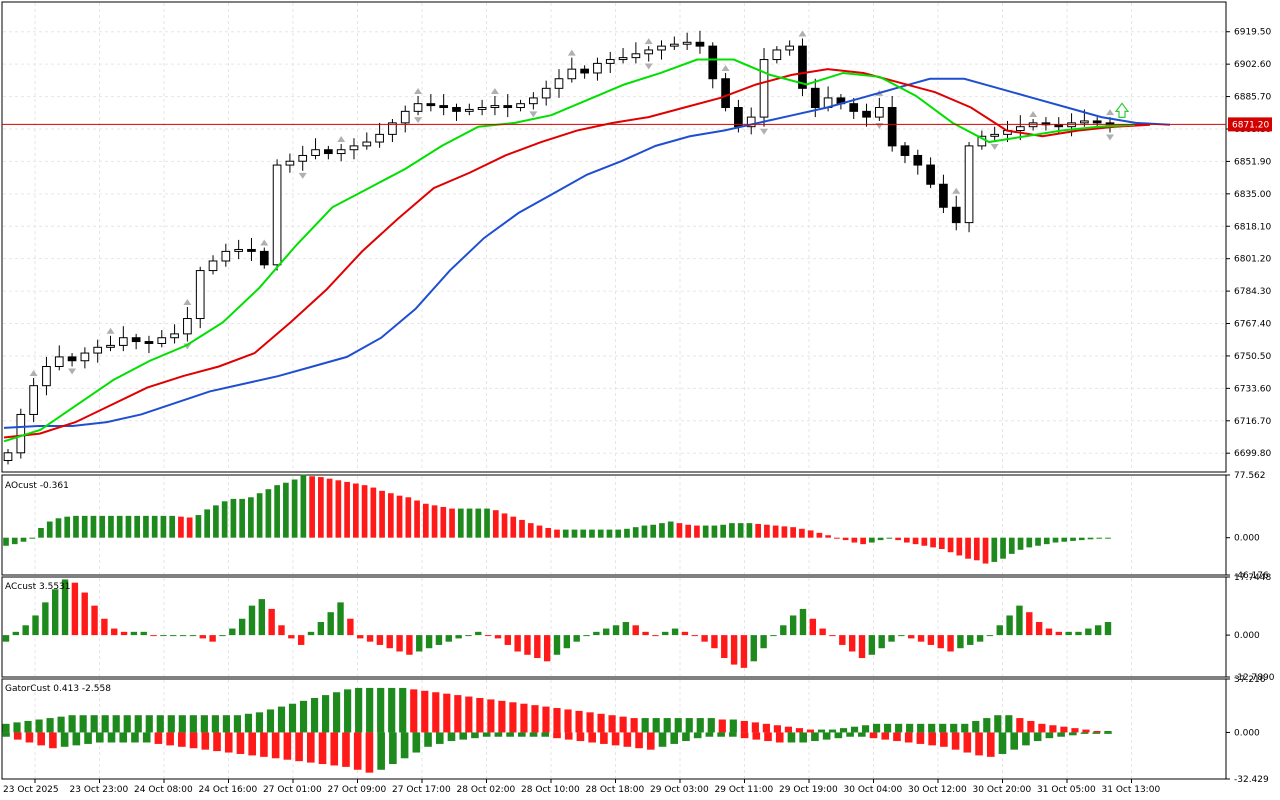 The image size is (1280, 800). I want to click on gator-panel: 37.216 0.000 -32.429, so click(635, 730).